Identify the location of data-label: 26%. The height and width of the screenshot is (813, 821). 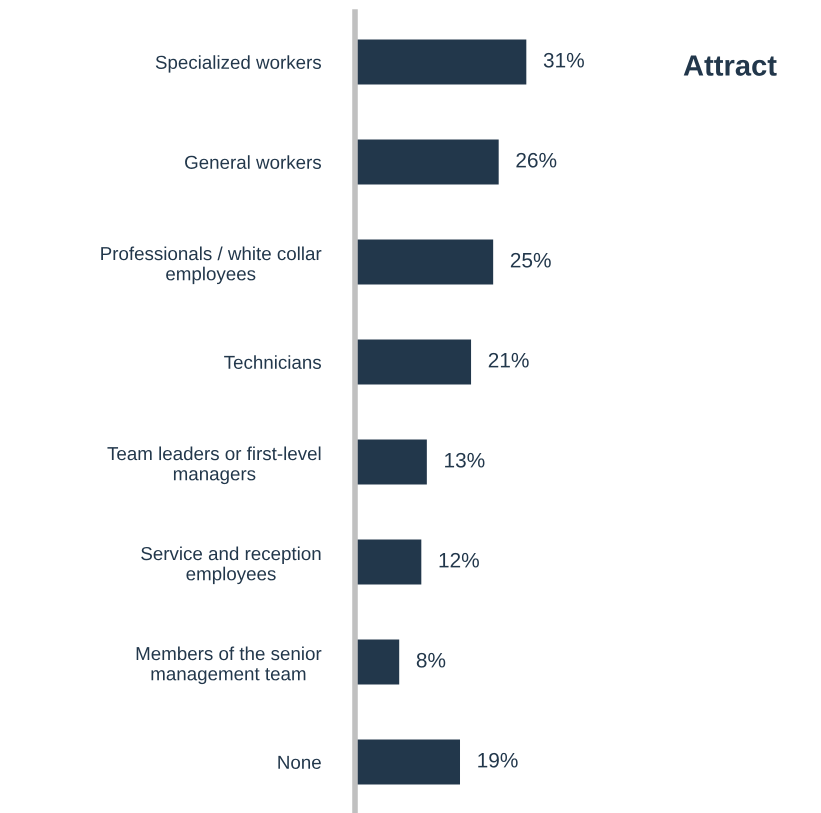
(536, 160).